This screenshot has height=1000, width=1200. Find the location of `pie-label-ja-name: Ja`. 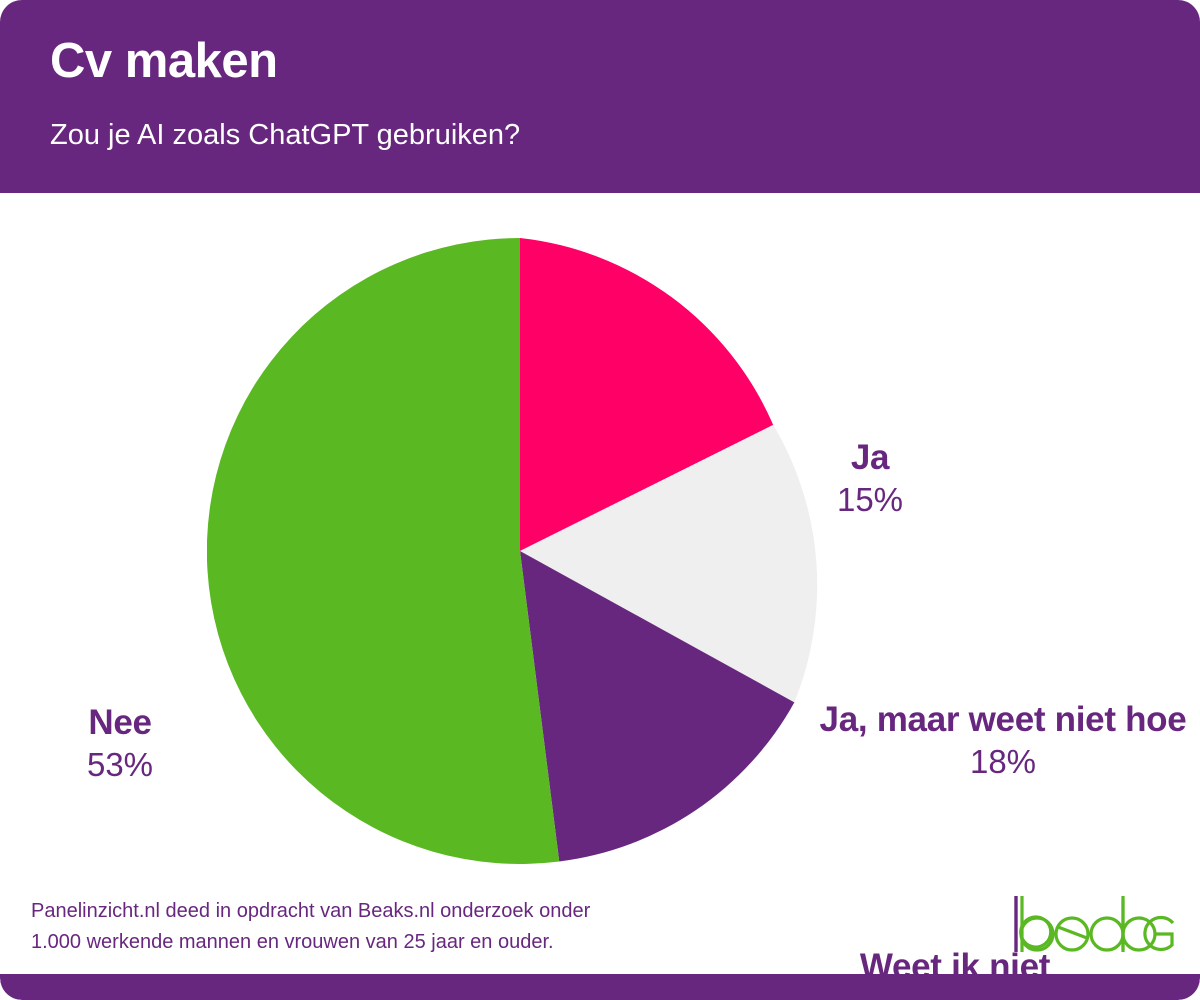

pie-label-ja-name: Ja is located at coordinates (870, 457).